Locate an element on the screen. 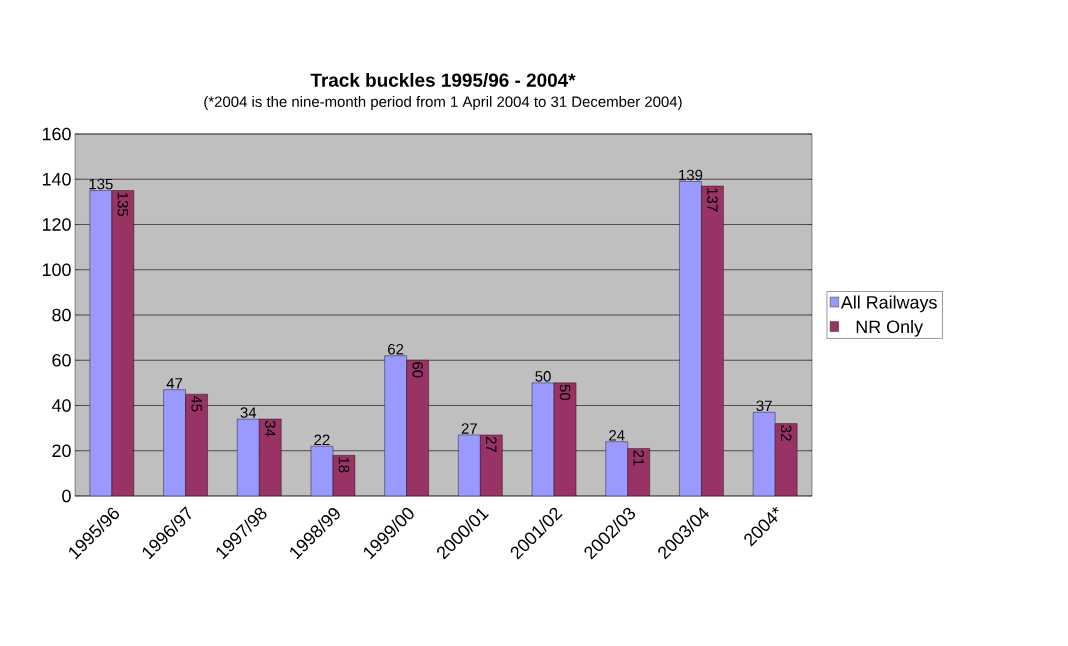 The width and height of the screenshot is (1068, 646). y-tick-label: 60 is located at coordinates (61, 360).